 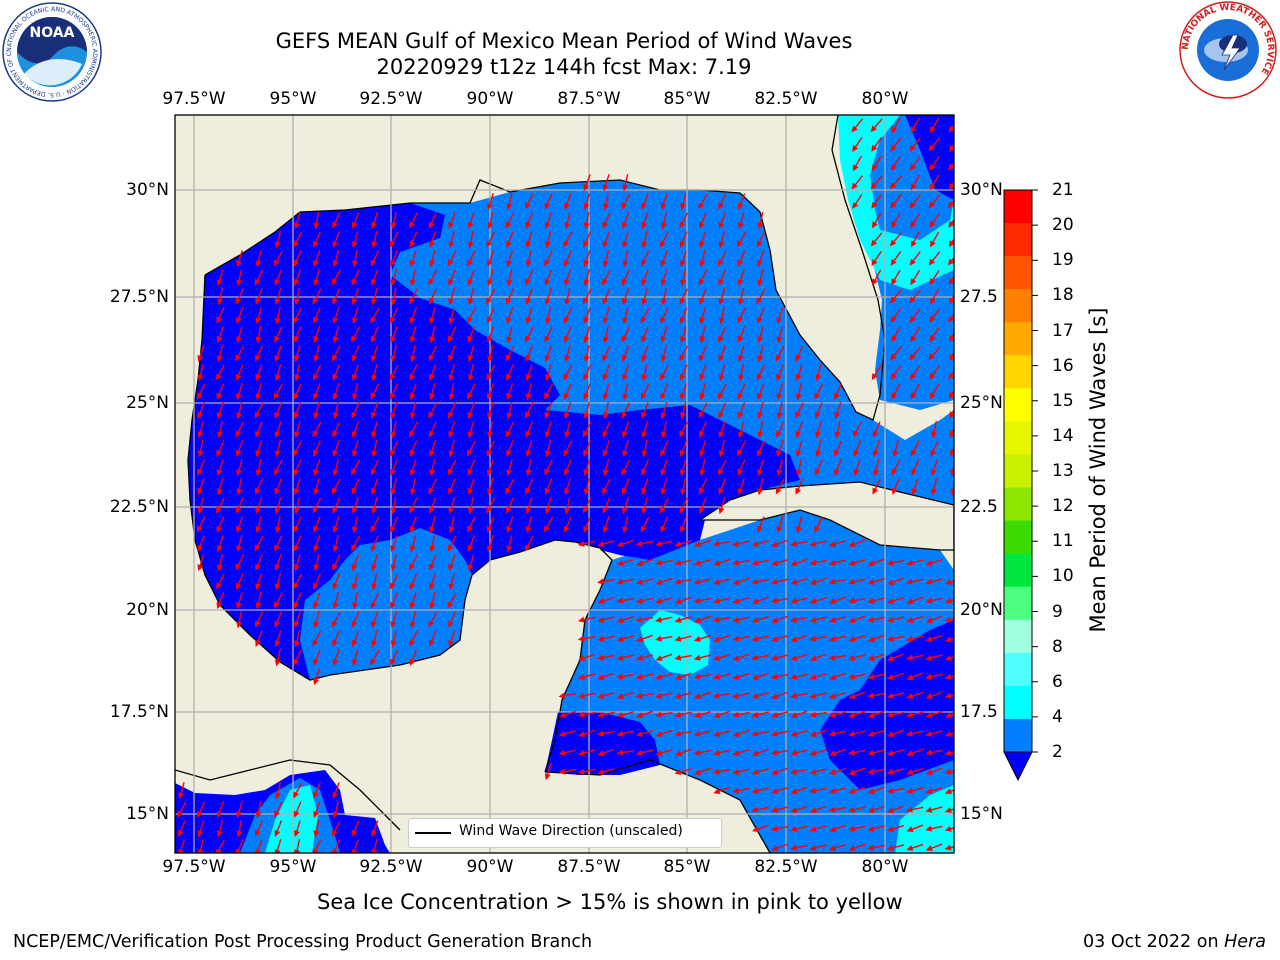 What do you see at coordinates (293, 99) in the screenshot?
I see `lon-label-top: 95°W` at bounding box center [293, 99].